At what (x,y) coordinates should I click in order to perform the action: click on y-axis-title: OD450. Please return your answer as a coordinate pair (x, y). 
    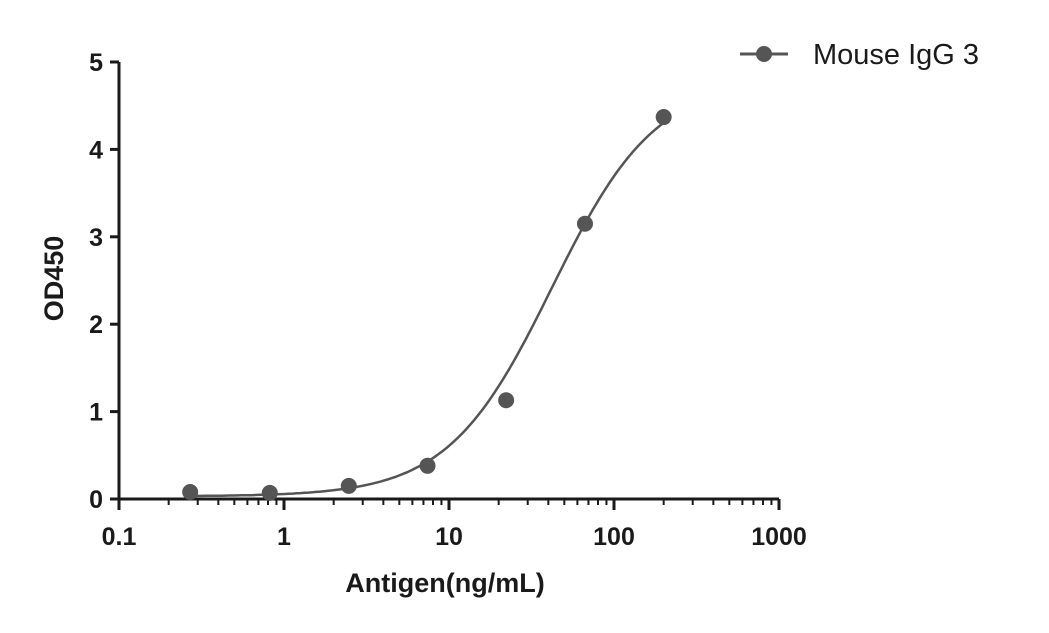
    Looking at the image, I should click on (54, 279).